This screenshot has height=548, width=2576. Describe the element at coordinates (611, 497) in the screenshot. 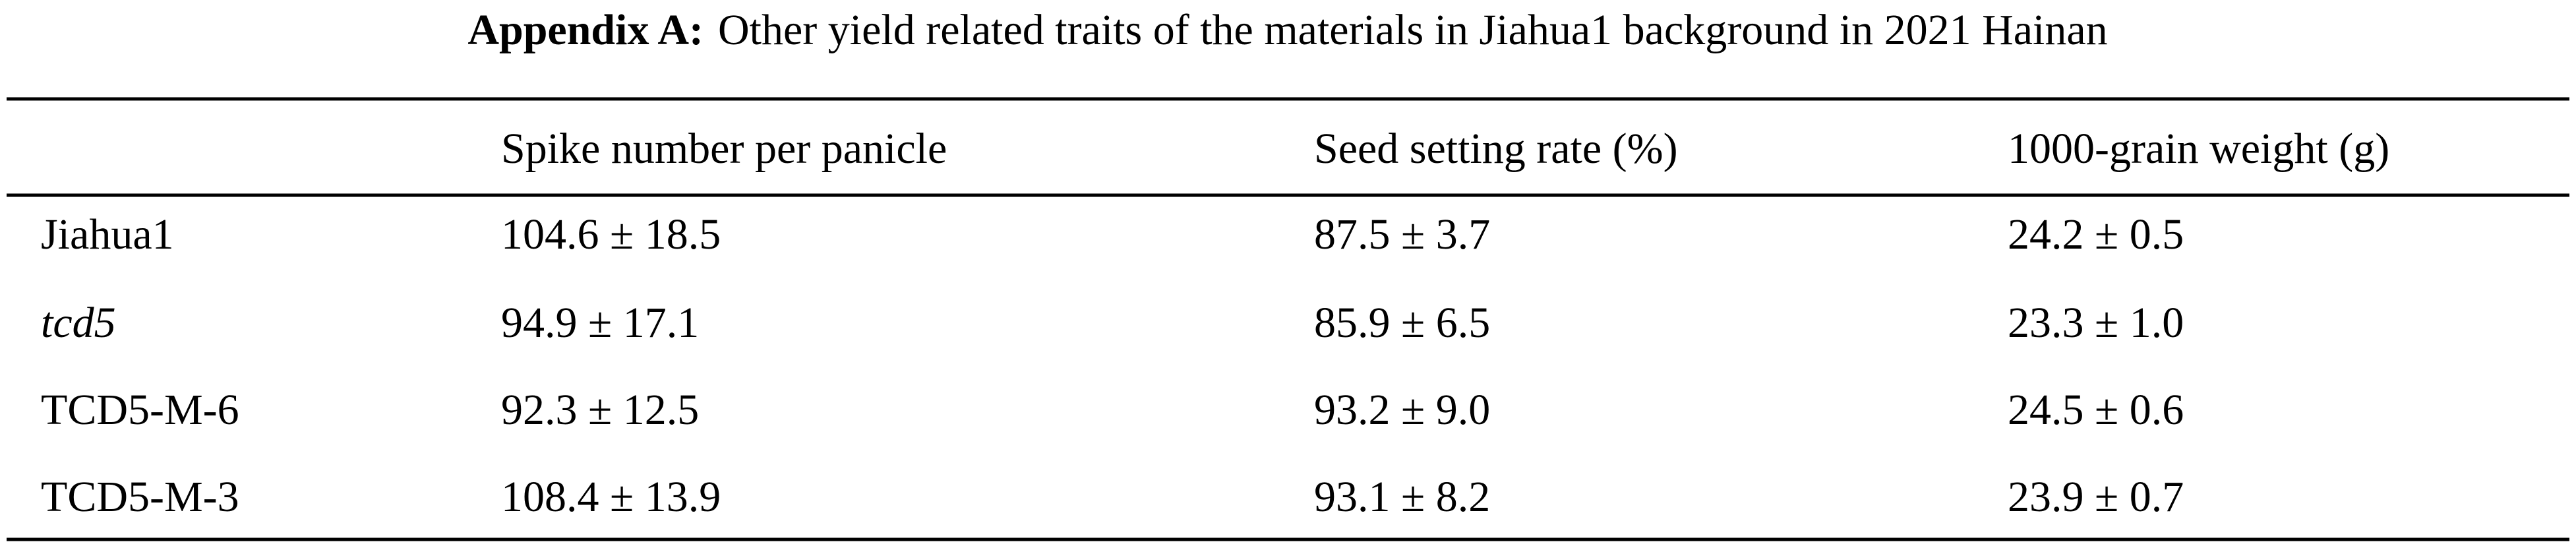

I see `table-cell: 108.4 ± 13.9` at that location.